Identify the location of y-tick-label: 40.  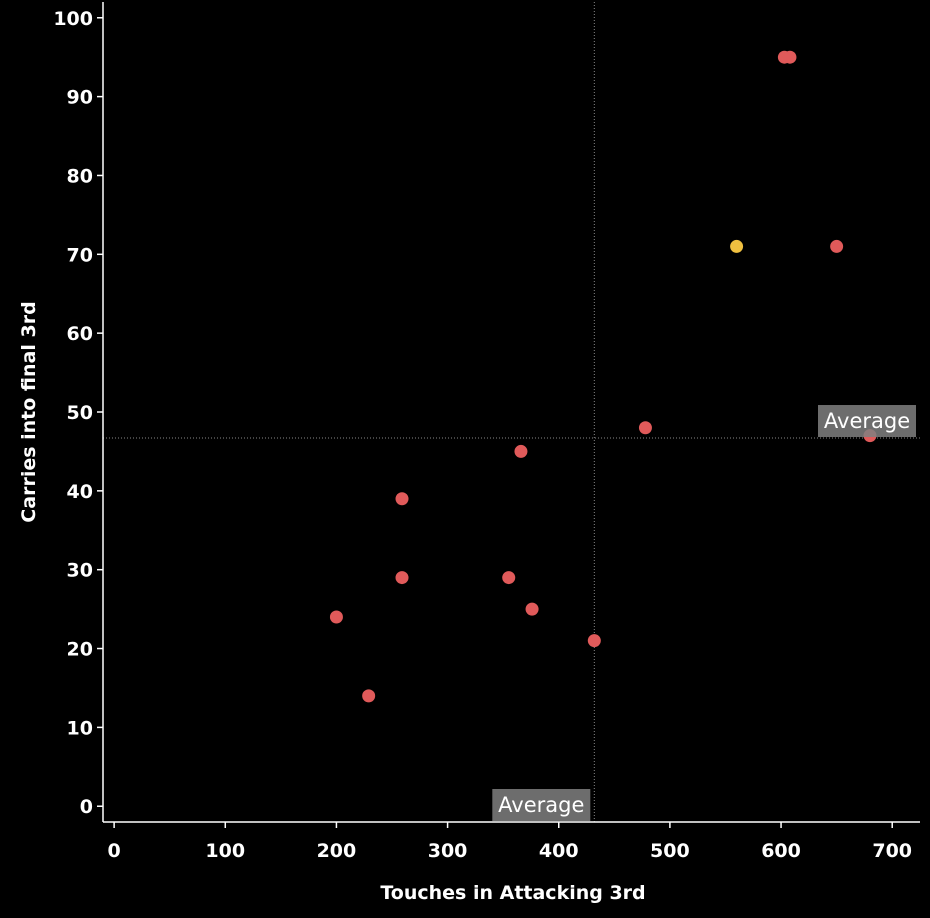
(80, 492).